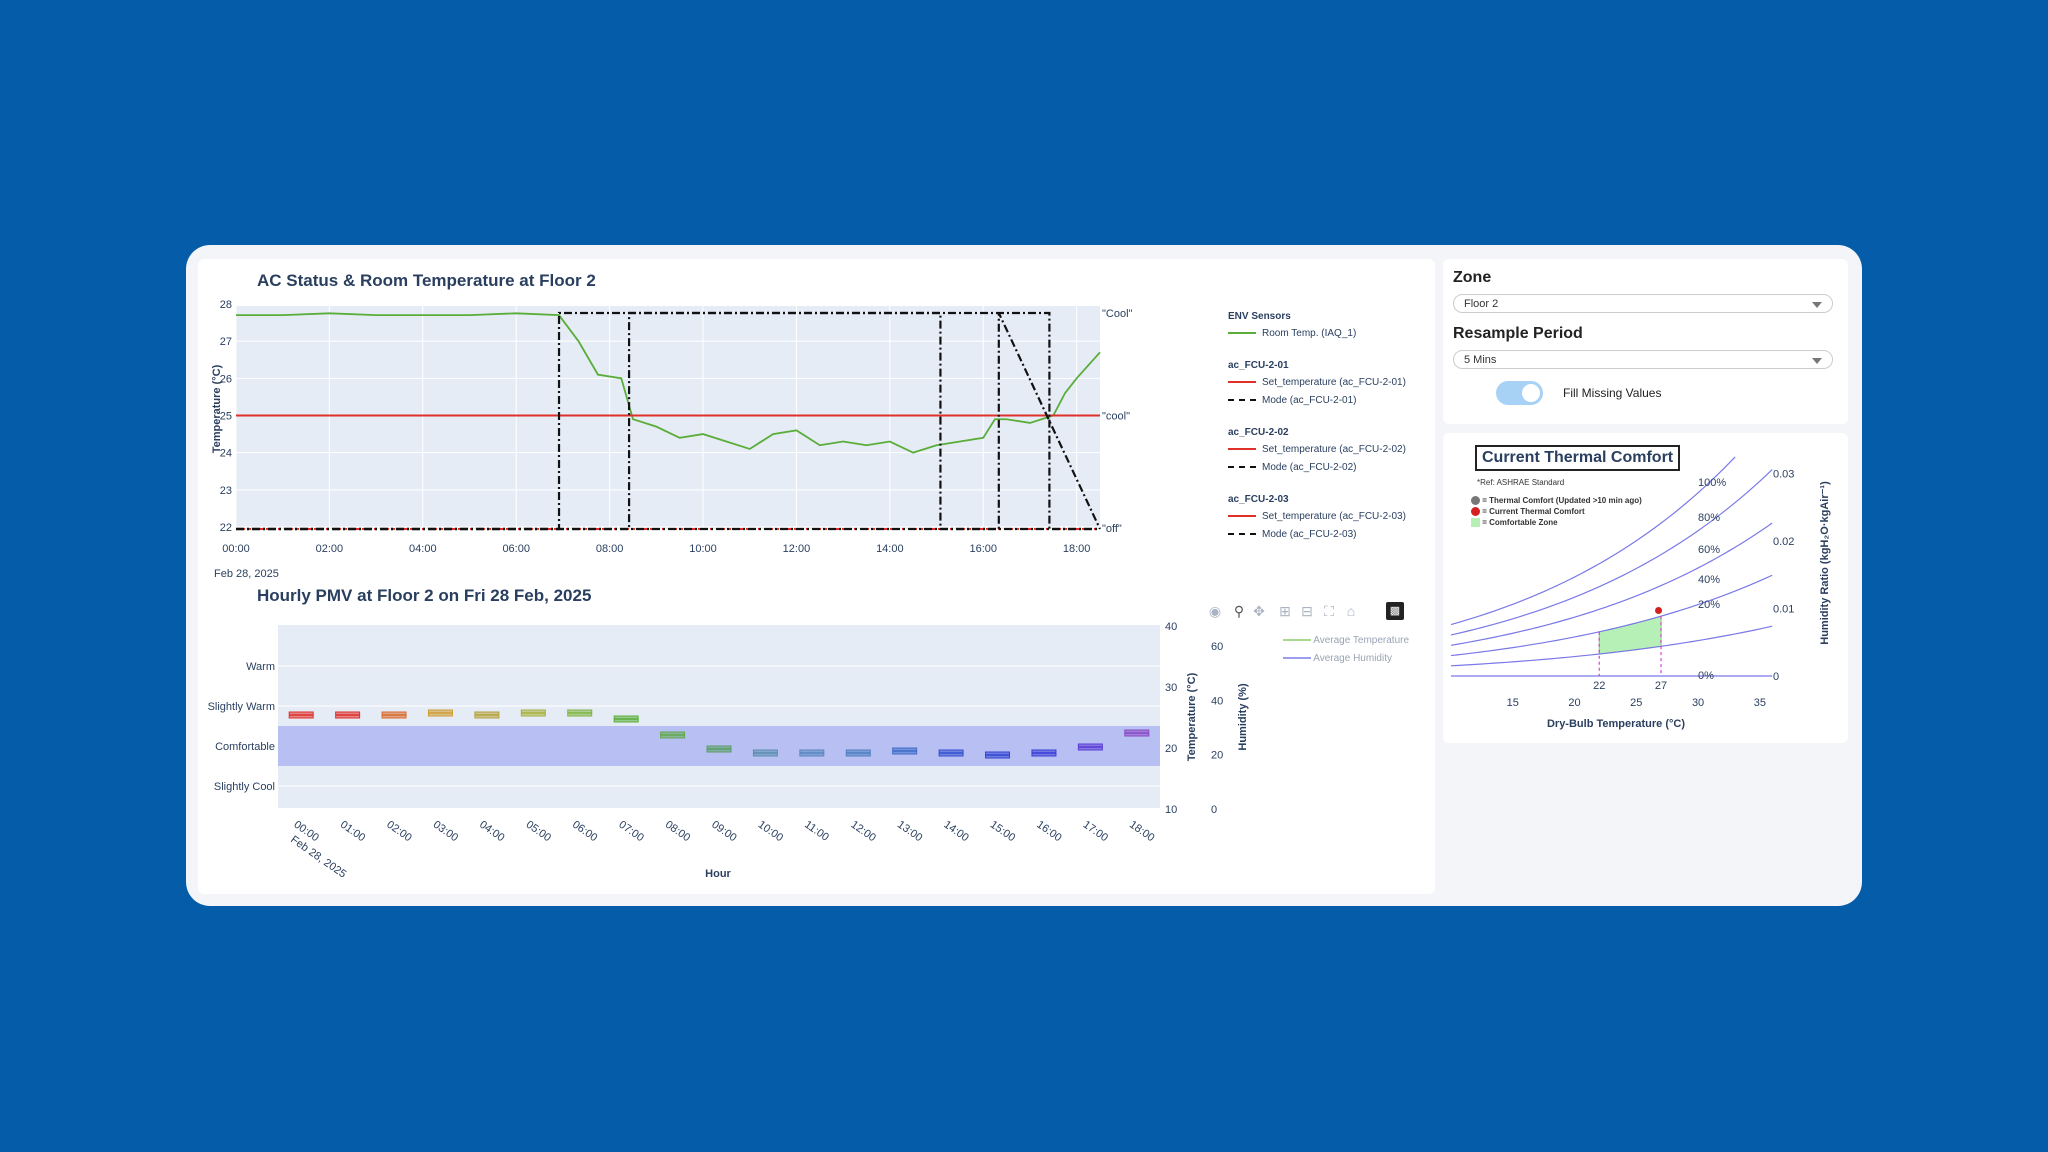  Describe the element at coordinates (1285, 611) in the screenshot. I see `zoom-in-icon: ⊞` at that location.